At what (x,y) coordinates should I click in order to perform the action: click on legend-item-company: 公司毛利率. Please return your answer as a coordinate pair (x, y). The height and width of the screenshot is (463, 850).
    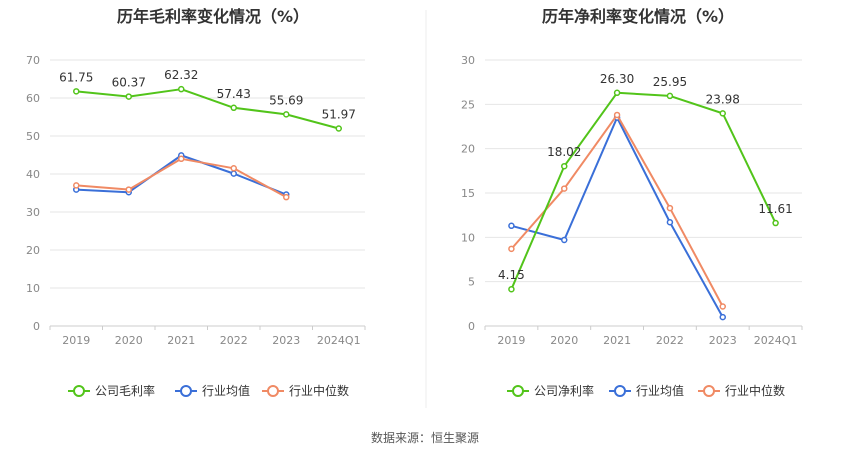
    Looking at the image, I should click on (111, 390).